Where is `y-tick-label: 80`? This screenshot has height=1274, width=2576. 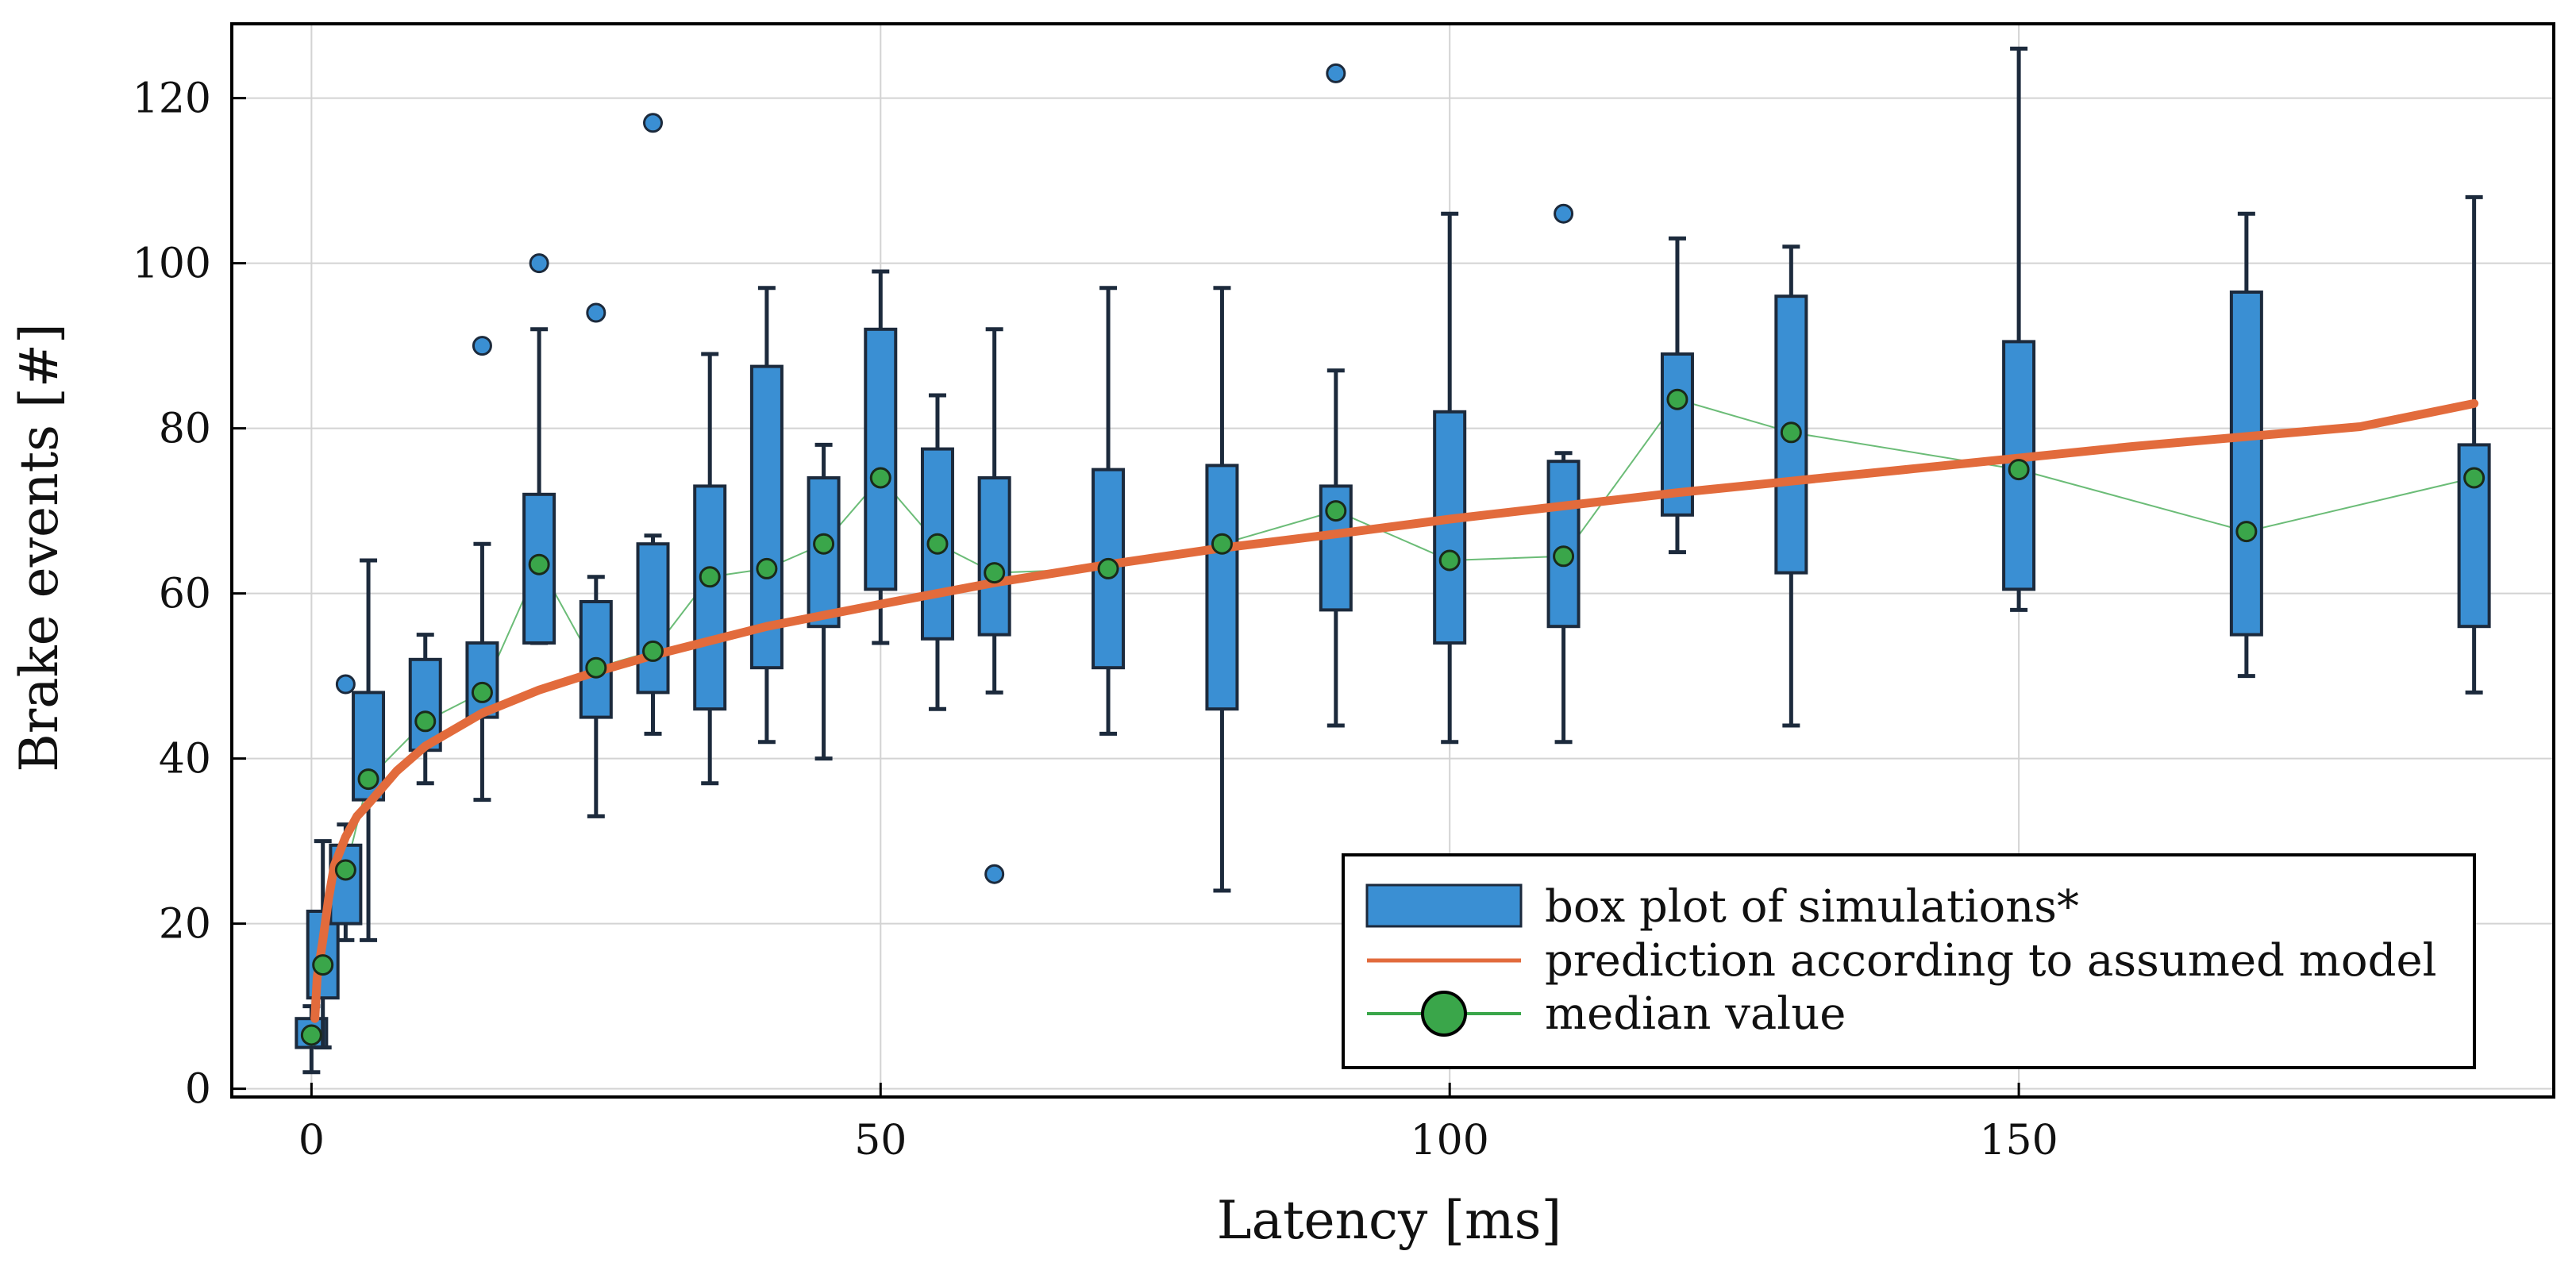
y-tick-label: 80 is located at coordinates (185, 430).